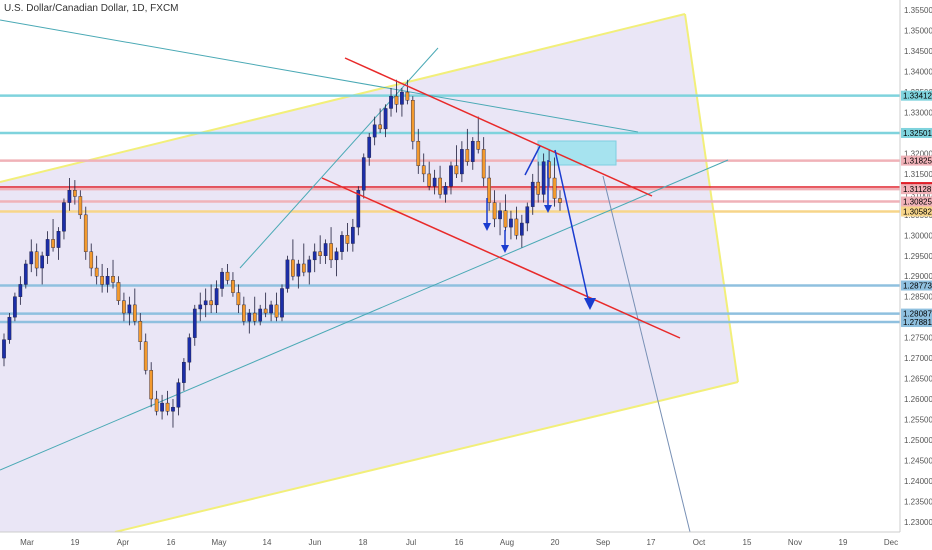  I want to click on x-tick-label: 15, so click(747, 542).